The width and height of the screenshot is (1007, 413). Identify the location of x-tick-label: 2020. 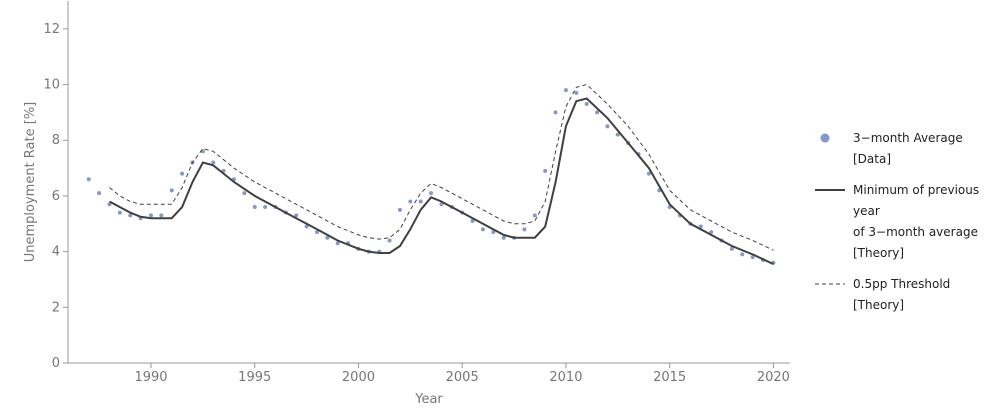
(773, 377).